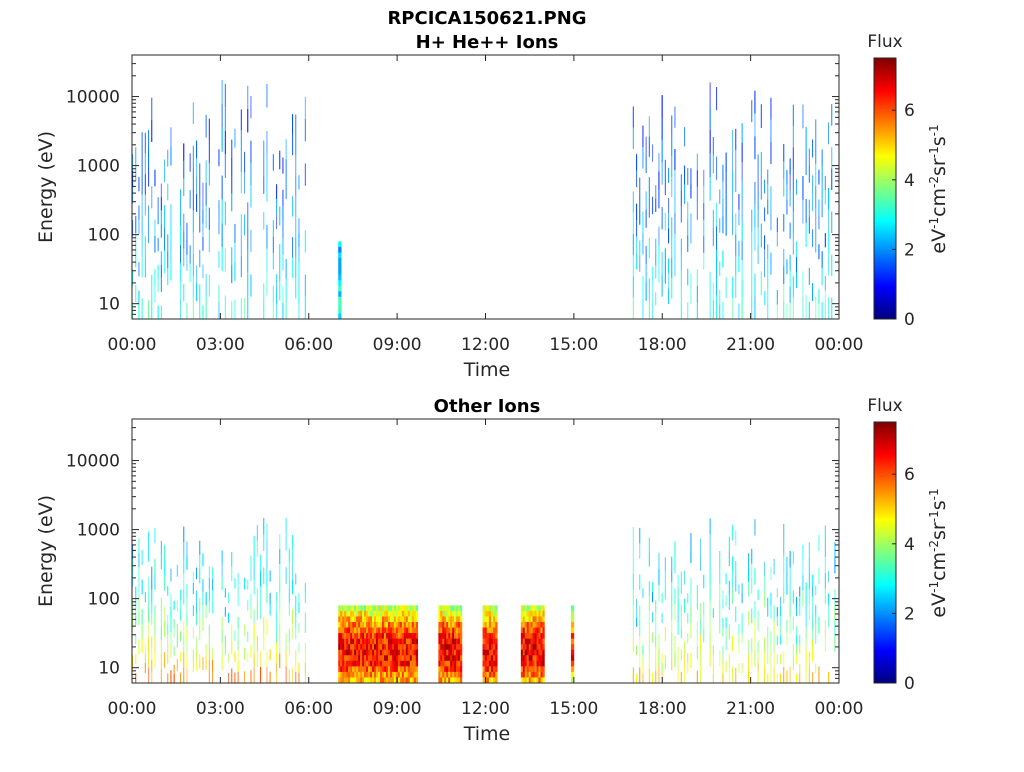  What do you see at coordinates (885, 188) in the screenshot?
I see `colorbar-scale` at bounding box center [885, 188].